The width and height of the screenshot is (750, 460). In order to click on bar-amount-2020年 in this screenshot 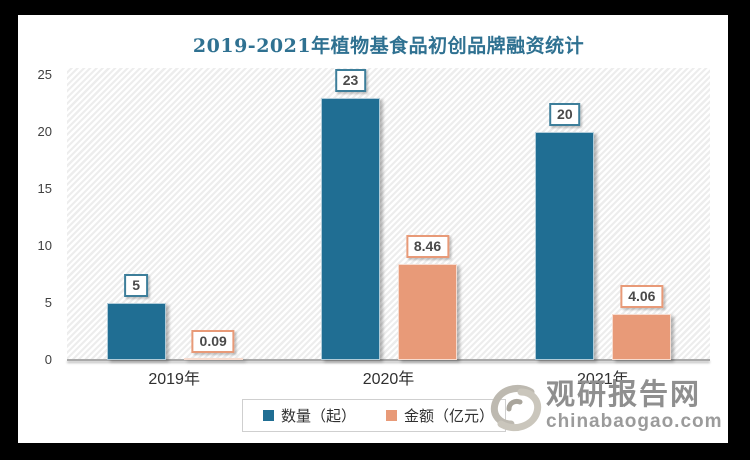, I will do `click(427, 312)`.